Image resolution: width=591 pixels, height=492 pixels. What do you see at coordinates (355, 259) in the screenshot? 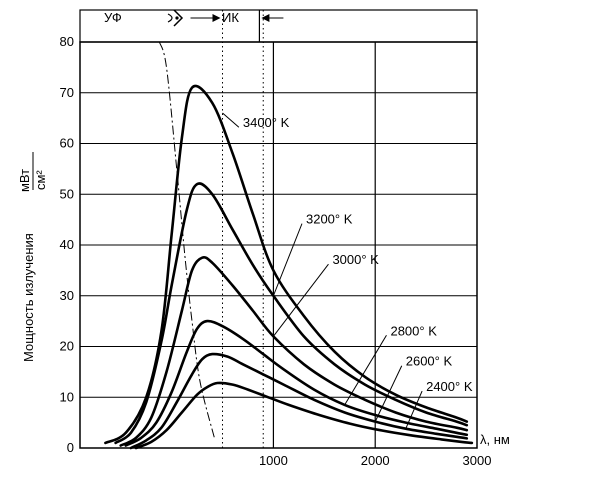
I see `series-label-2: 3000° K` at bounding box center [355, 259].